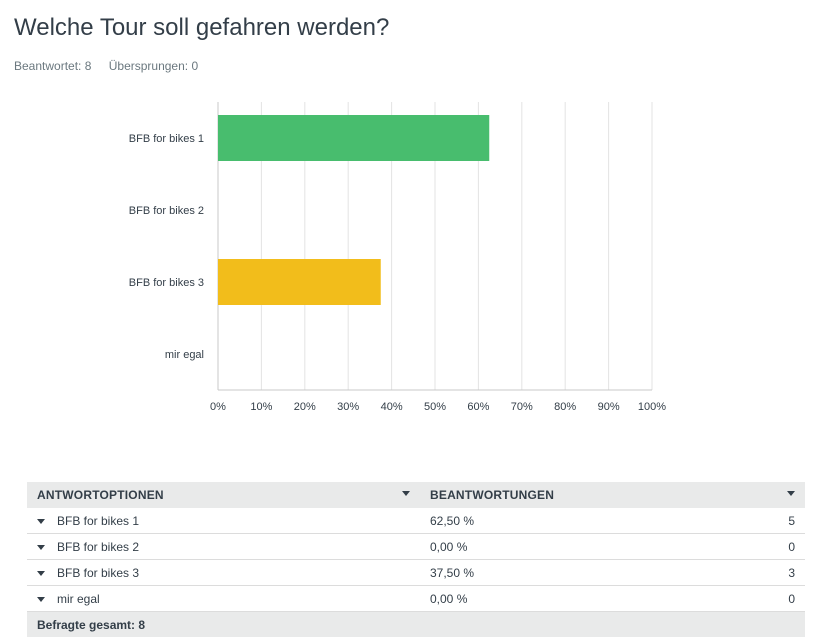 The image size is (820, 643). Describe the element at coordinates (565, 407) in the screenshot. I see `x-tick-label: 80%` at that location.